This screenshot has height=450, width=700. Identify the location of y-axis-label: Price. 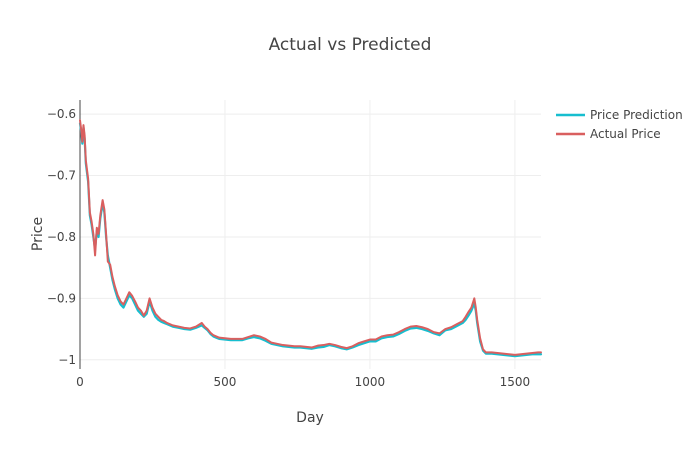
(38, 234).